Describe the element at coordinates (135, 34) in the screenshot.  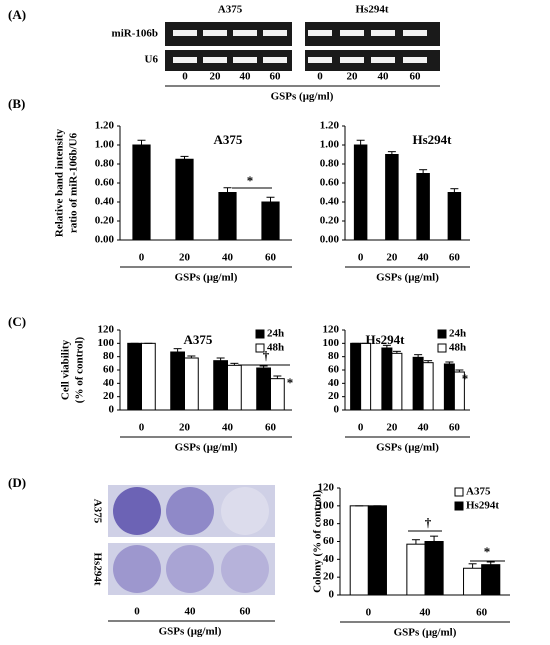
I see `row-label: miR-106b` at that location.